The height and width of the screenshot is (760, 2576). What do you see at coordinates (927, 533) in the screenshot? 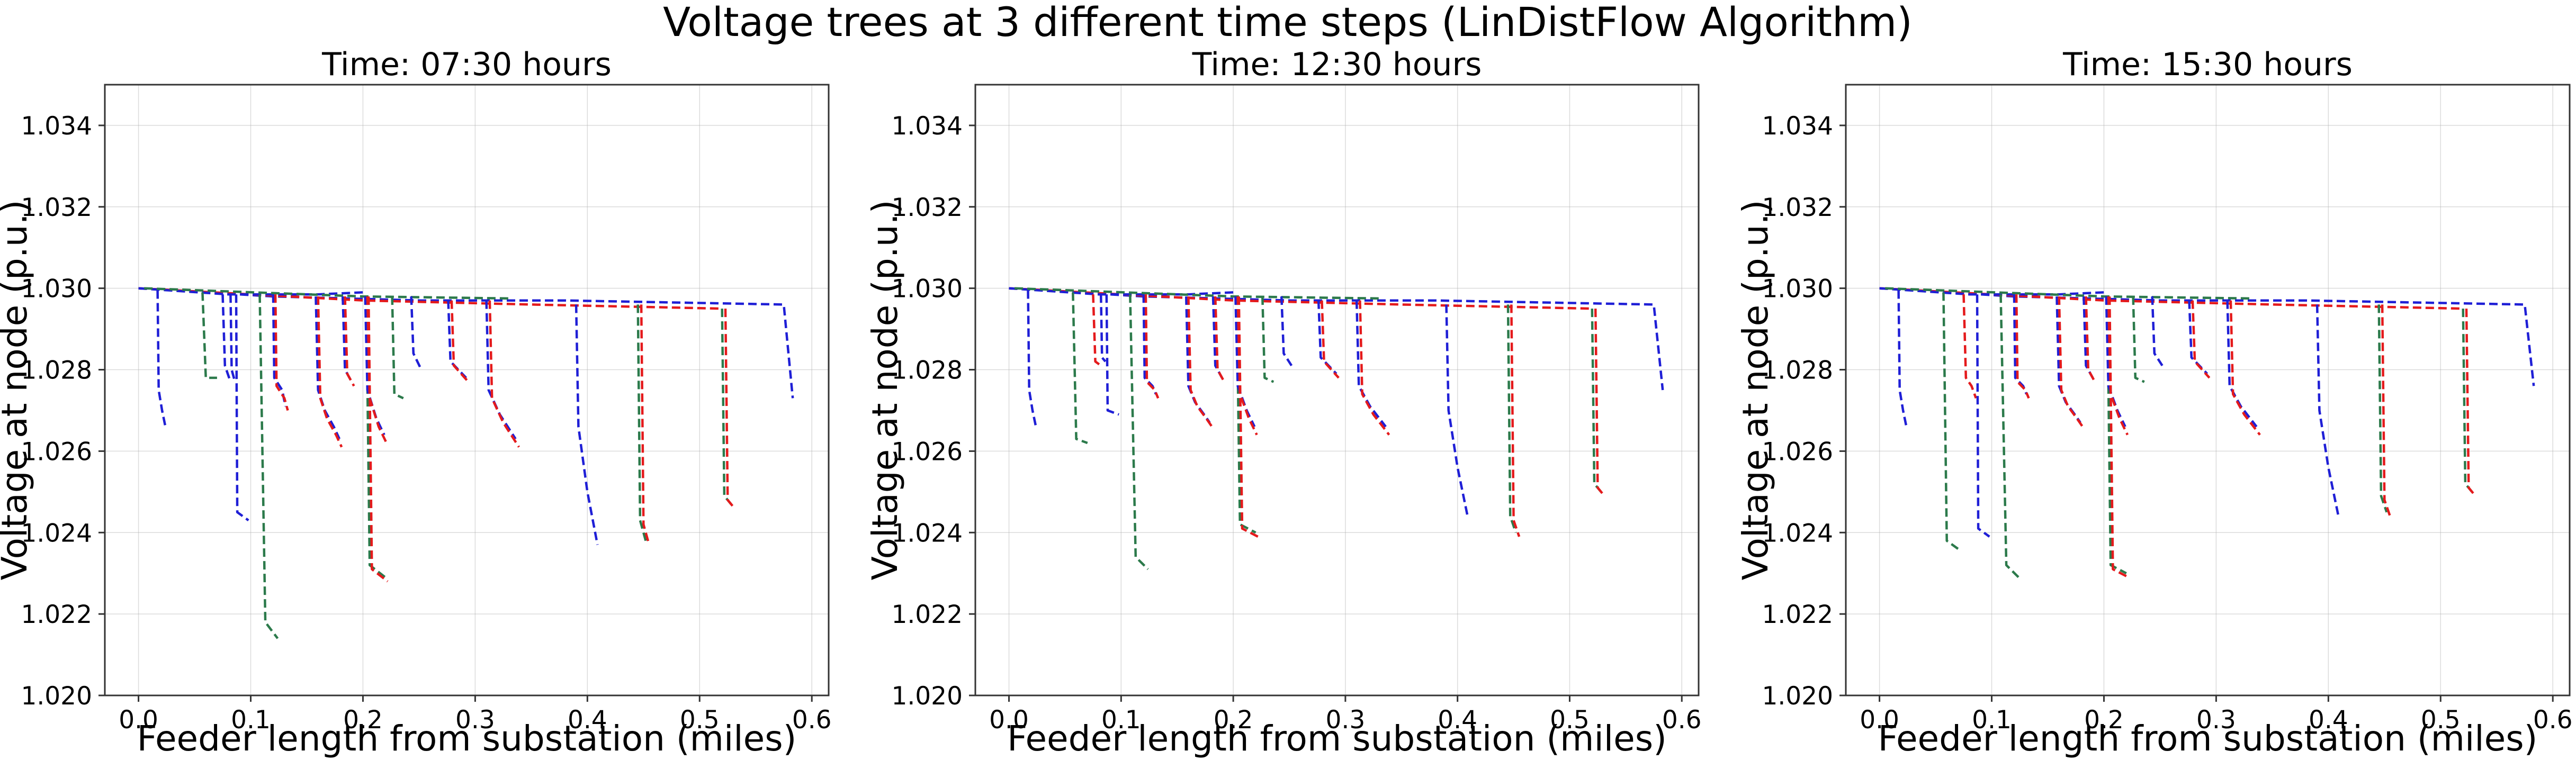
I see `y-tick-label: 1.024` at bounding box center [927, 533].